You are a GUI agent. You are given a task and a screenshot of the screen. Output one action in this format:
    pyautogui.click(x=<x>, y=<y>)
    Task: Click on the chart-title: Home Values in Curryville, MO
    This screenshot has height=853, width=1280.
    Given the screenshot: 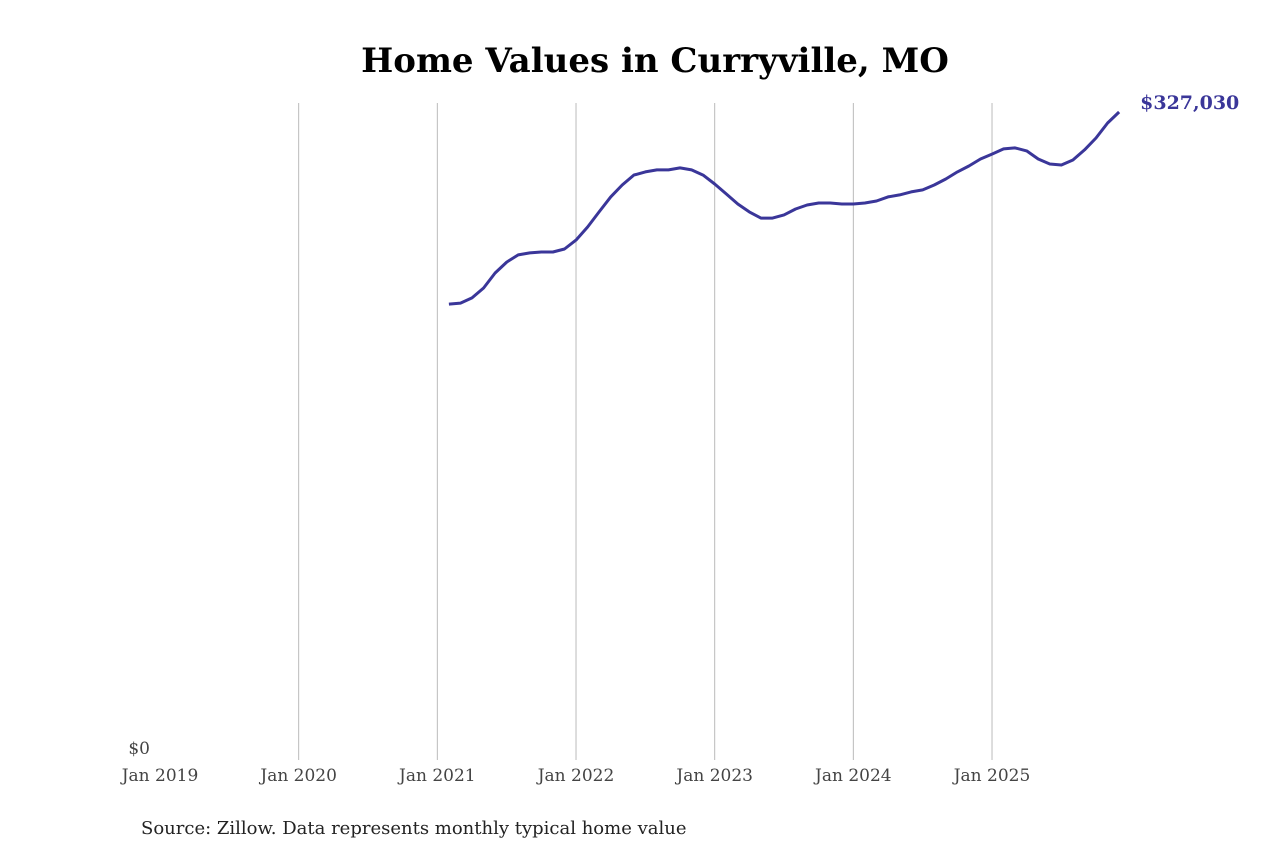 What is the action you would take?
    pyautogui.click(x=655, y=61)
    